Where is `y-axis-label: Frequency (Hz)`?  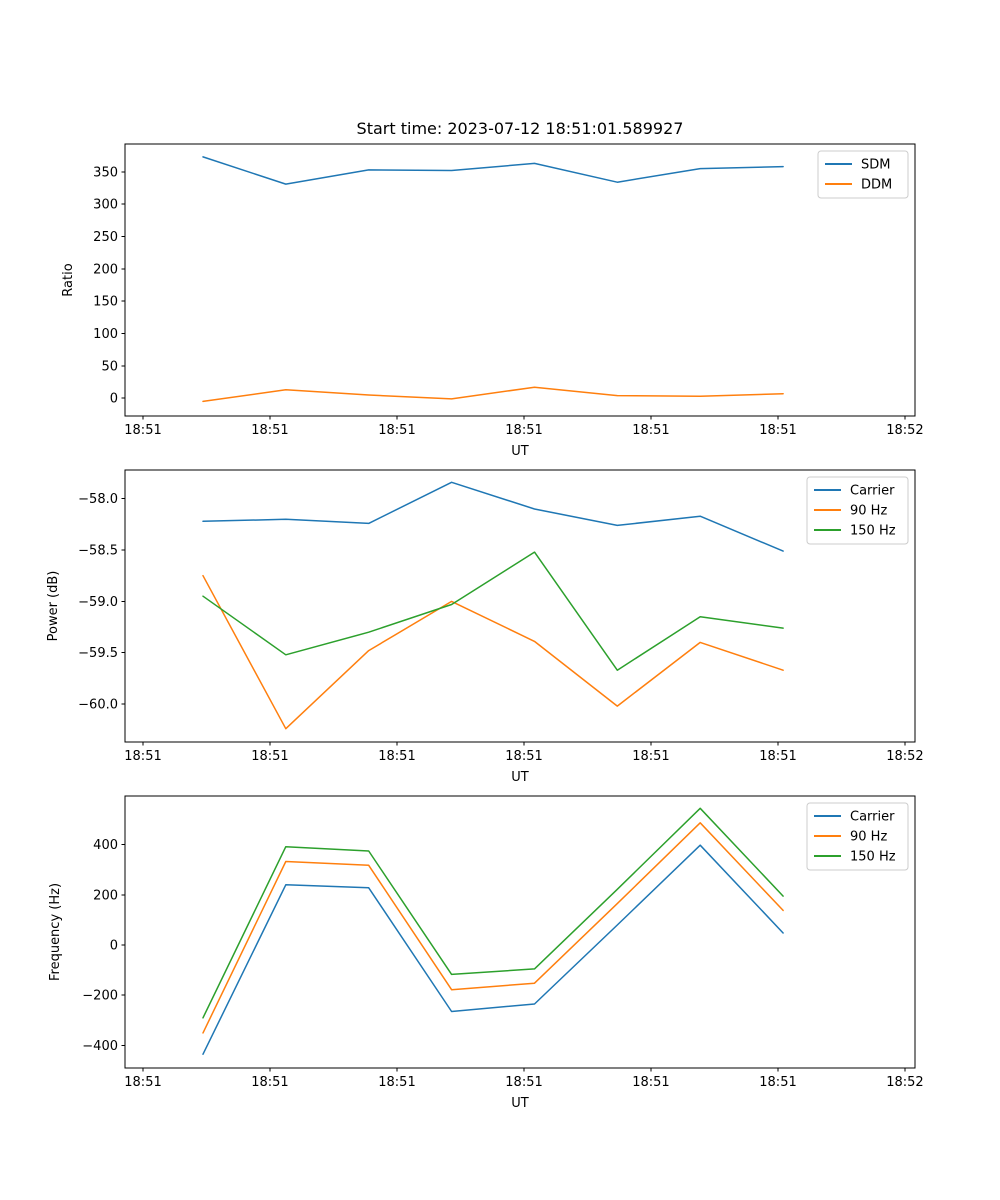 y-axis-label: Frequency (Hz) is located at coordinates (55, 932).